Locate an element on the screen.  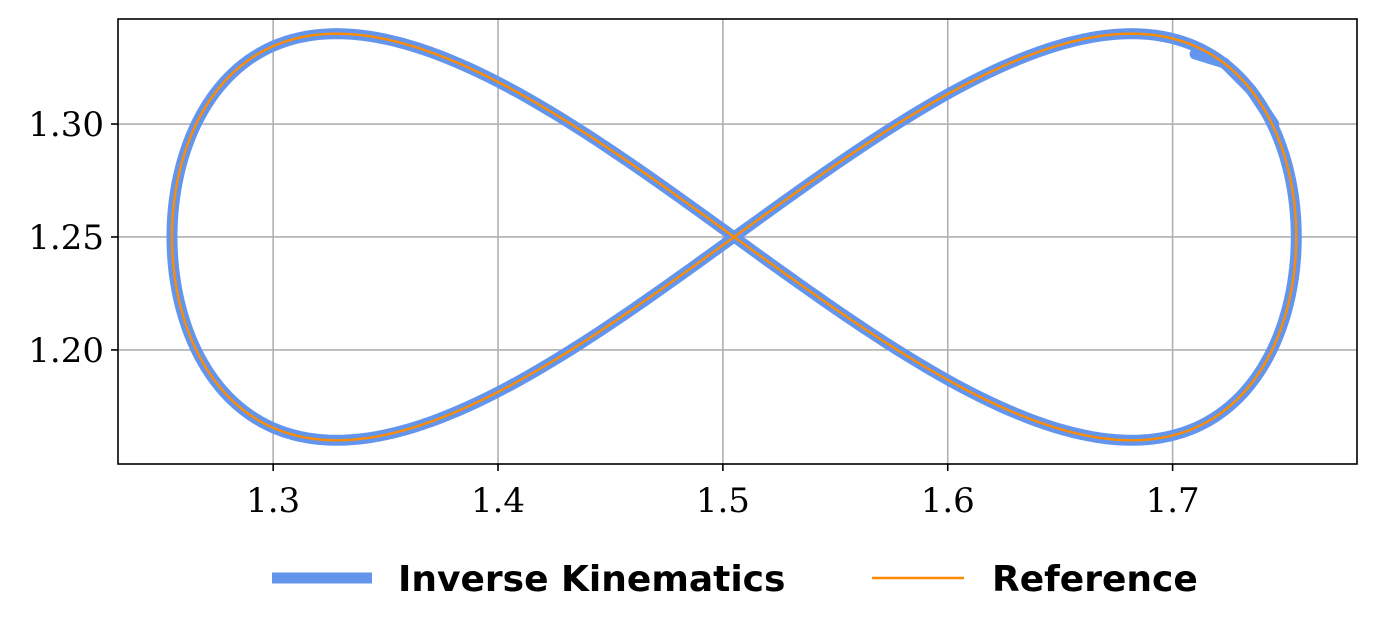
x-tick-label: 1.6 is located at coordinates (948, 501).